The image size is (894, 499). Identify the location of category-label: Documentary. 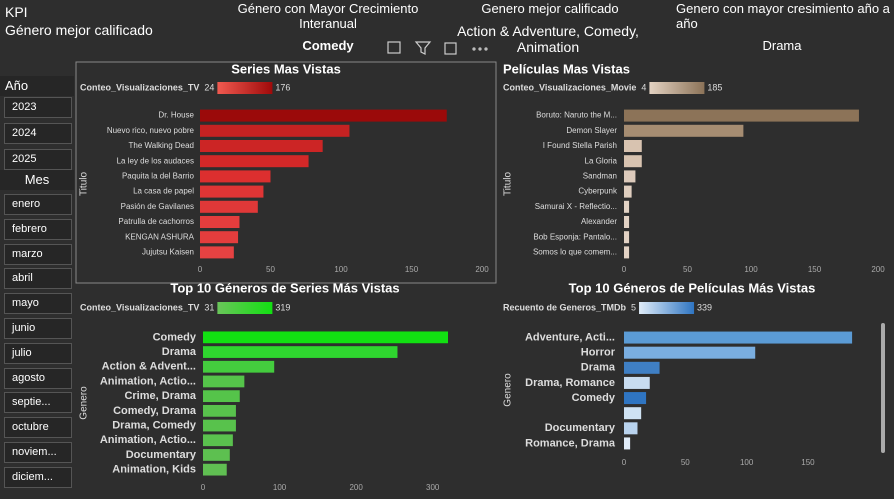
(580, 428).